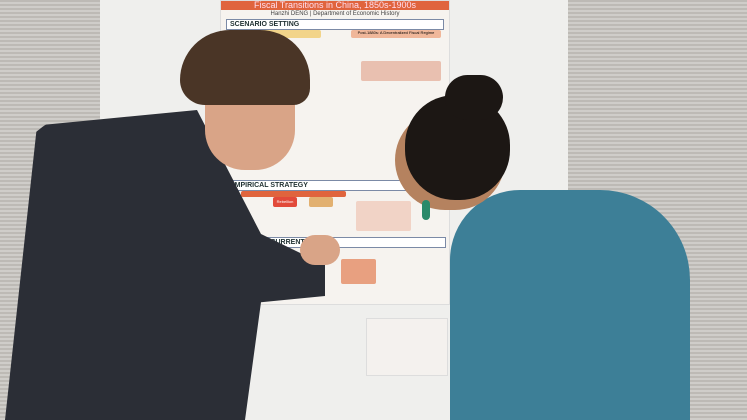  Describe the element at coordinates (383, 216) in the screenshot. I see `3d-chart` at that location.